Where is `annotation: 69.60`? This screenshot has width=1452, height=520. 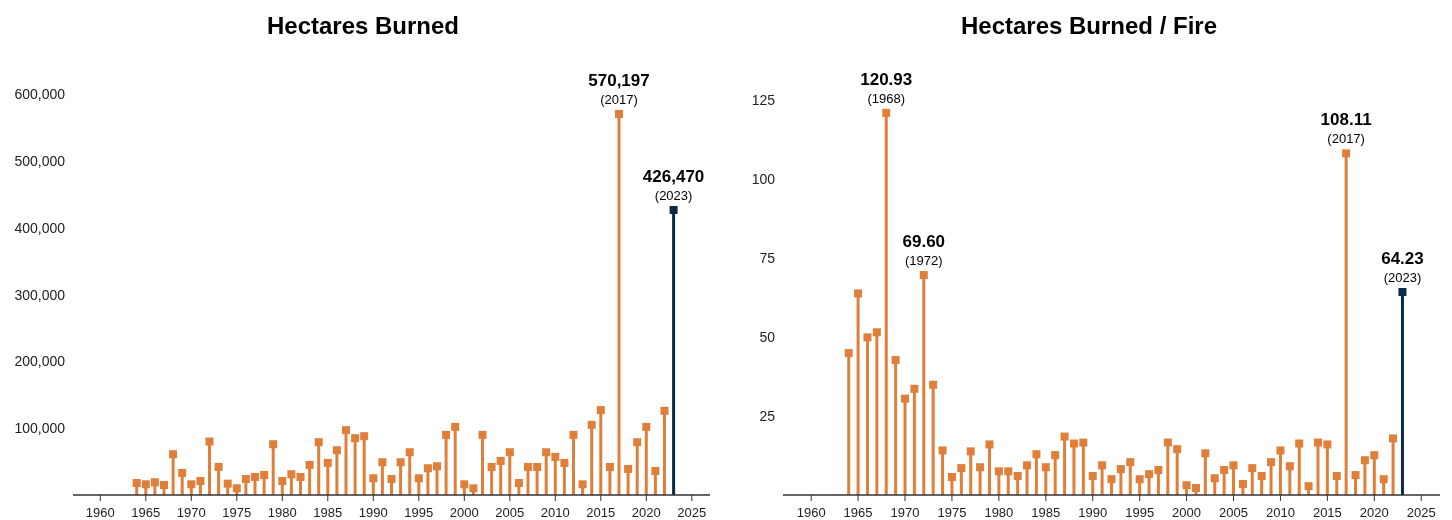 annotation: 69.60 is located at coordinates (924, 242).